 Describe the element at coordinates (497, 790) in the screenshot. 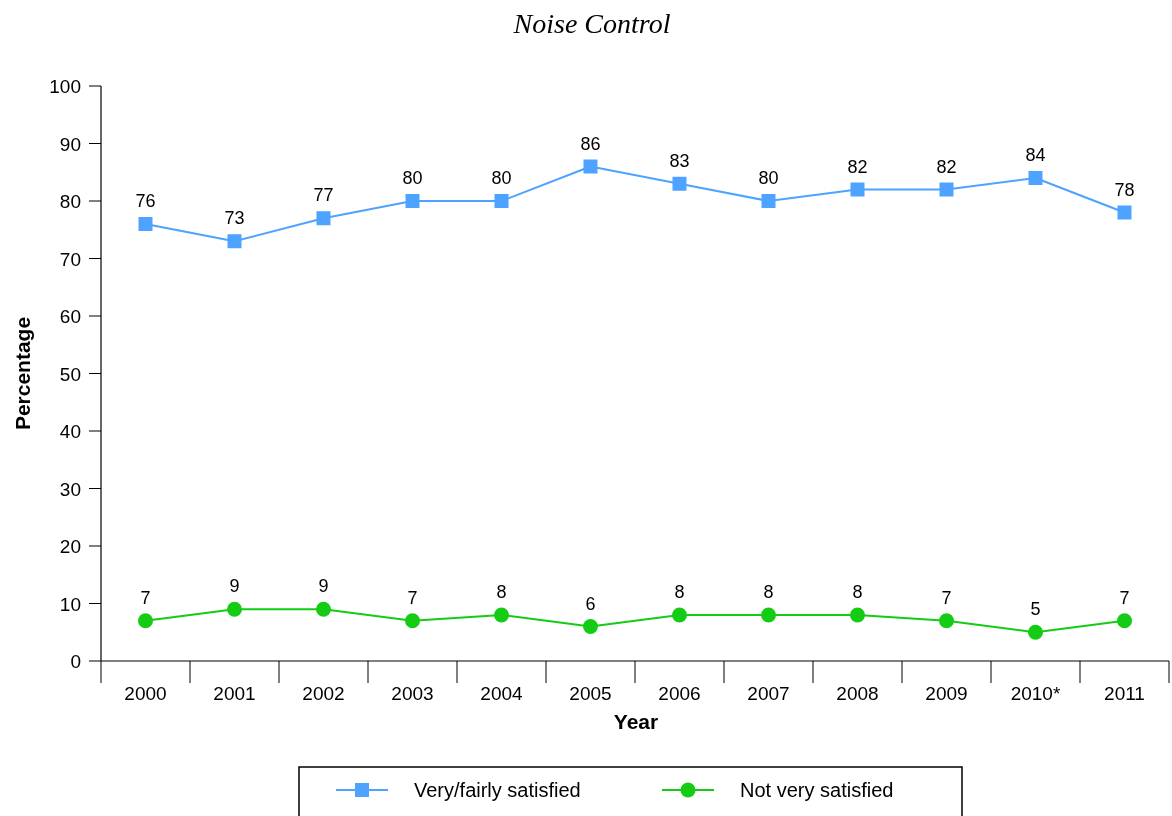

I see `legend-label: Very/fairly satisfied` at that location.